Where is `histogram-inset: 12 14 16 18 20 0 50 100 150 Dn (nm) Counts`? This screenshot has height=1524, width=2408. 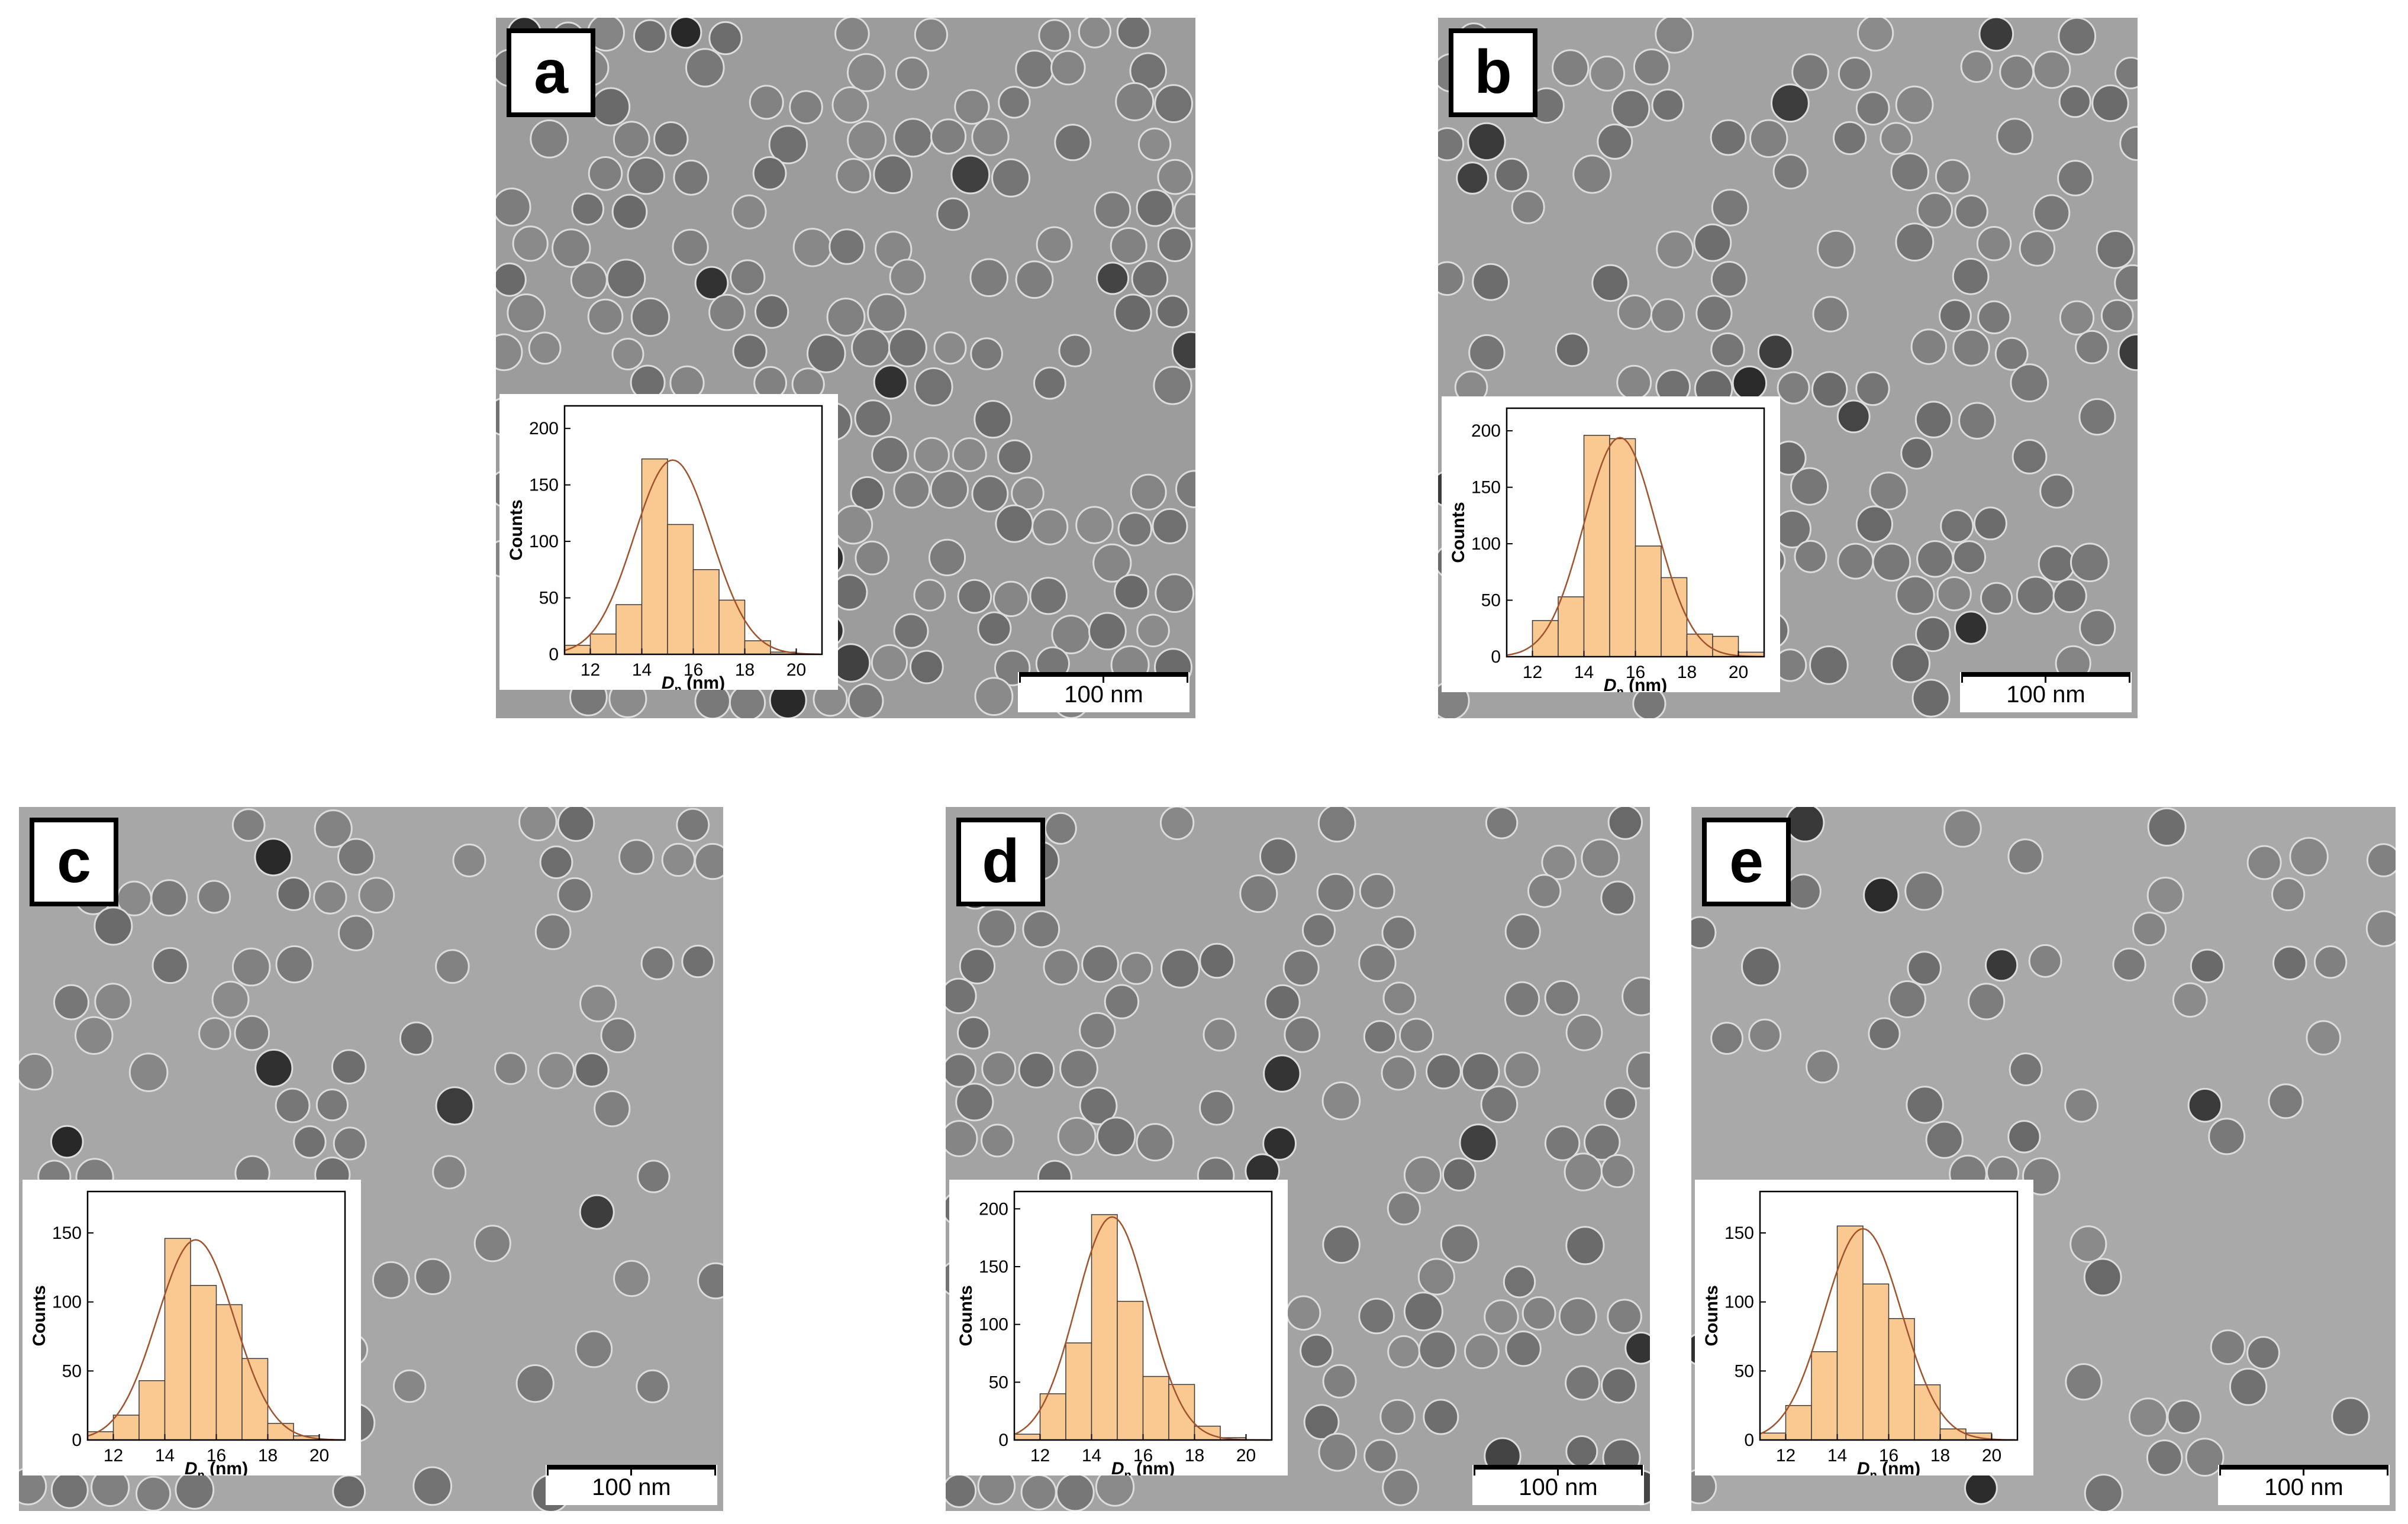 histogram-inset: 12 14 16 18 20 0 50 100 150 Dn (nm) Counts is located at coordinates (1864, 1327).